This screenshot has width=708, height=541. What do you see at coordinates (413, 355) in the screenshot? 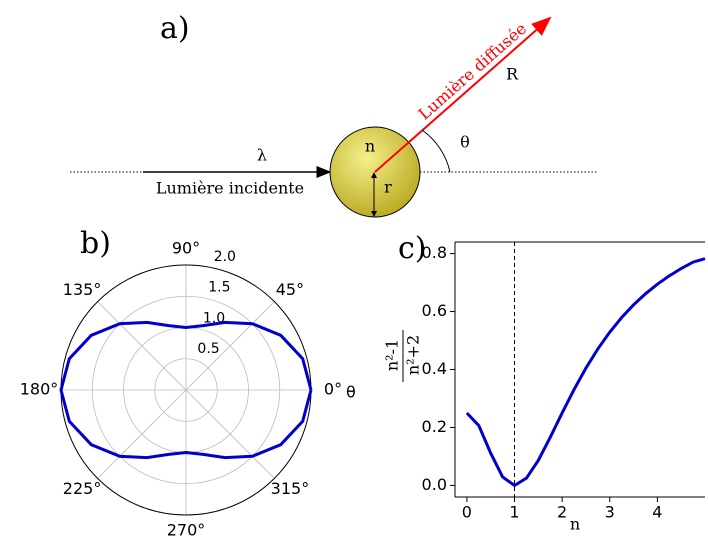
I see `y-label-denominator: n²+2` at bounding box center [413, 355].